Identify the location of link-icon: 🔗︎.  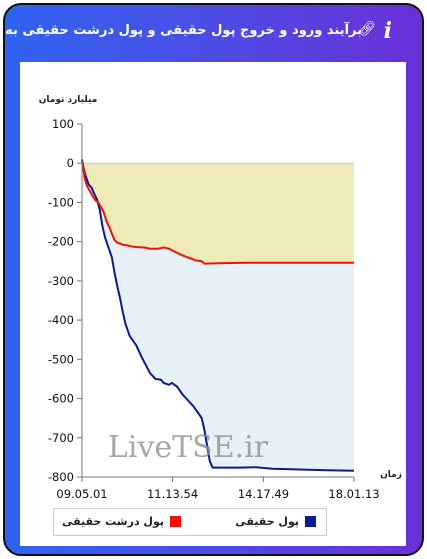
(367, 29).